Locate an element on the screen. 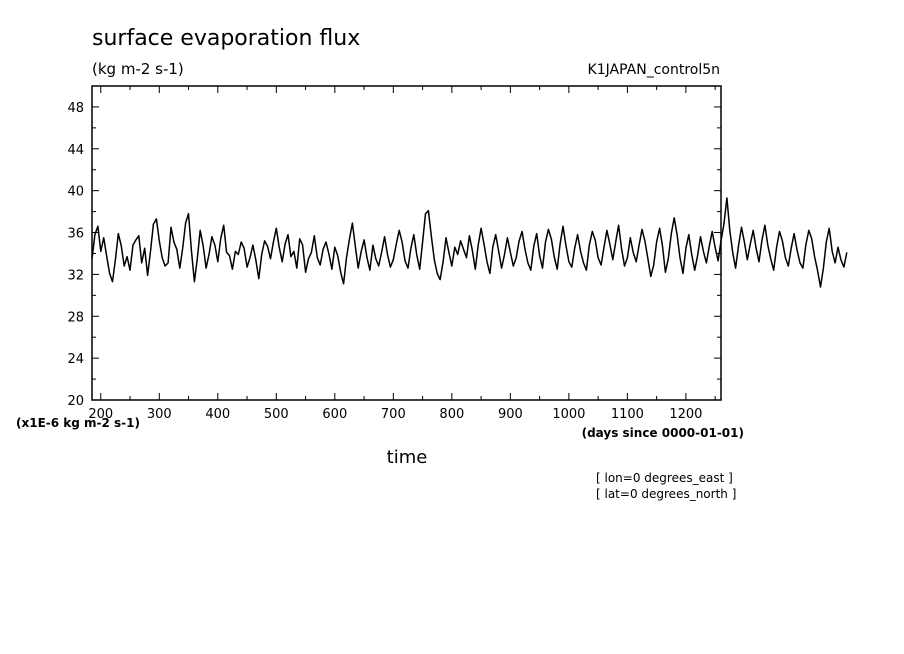  x-tick-label: 700 is located at coordinates (393, 414).